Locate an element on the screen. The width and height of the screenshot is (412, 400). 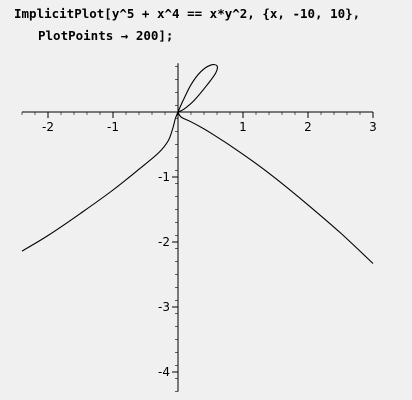
y-tick-label: -3 is located at coordinates (164, 307).